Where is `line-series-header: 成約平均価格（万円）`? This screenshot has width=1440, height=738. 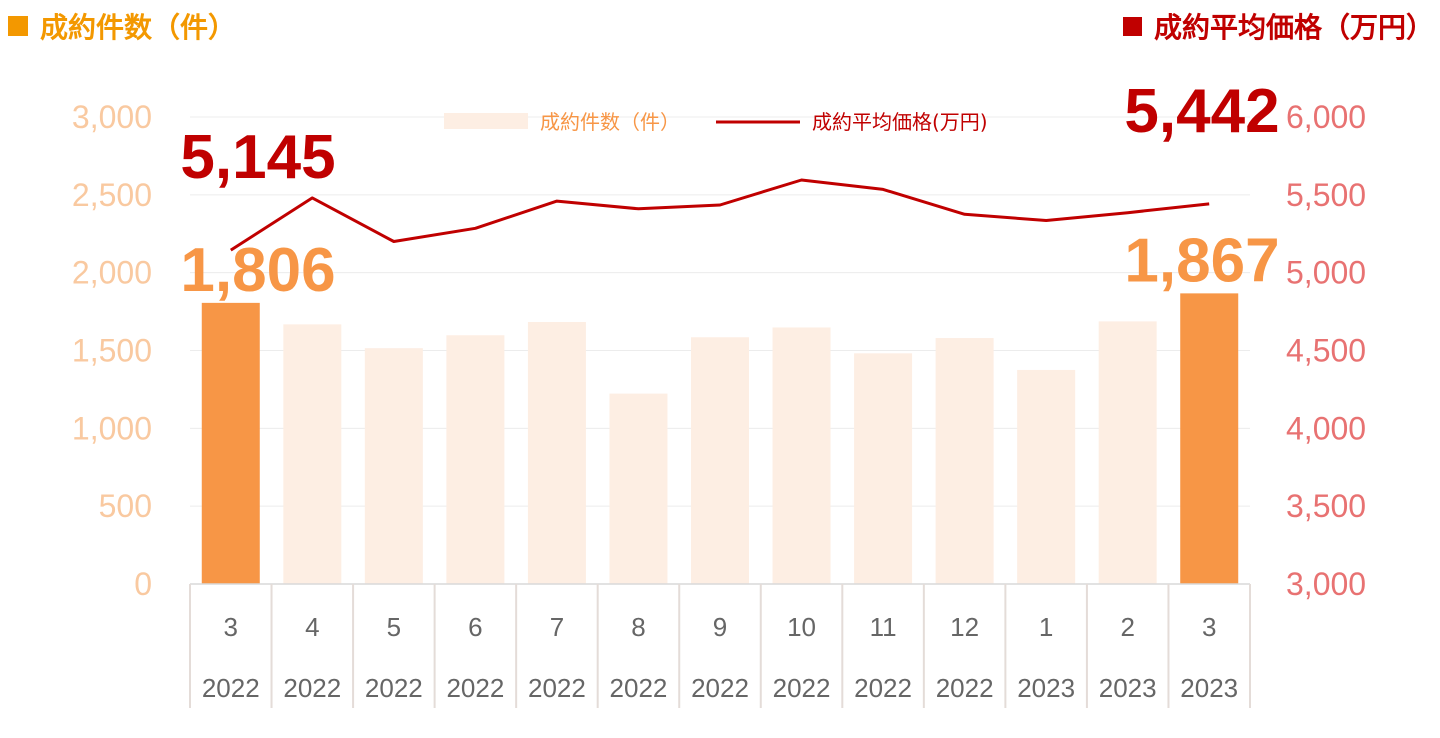
line-series-header: 成約平均価格（万円） is located at coordinates (1278, 26).